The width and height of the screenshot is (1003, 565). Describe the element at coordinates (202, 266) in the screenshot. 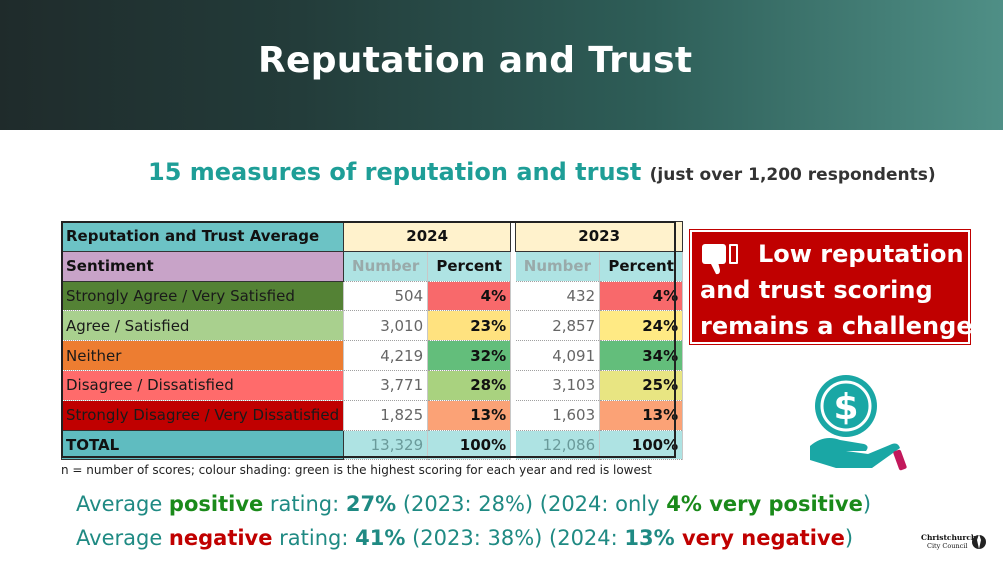

I see `sentiment-header: Sentiment` at that location.